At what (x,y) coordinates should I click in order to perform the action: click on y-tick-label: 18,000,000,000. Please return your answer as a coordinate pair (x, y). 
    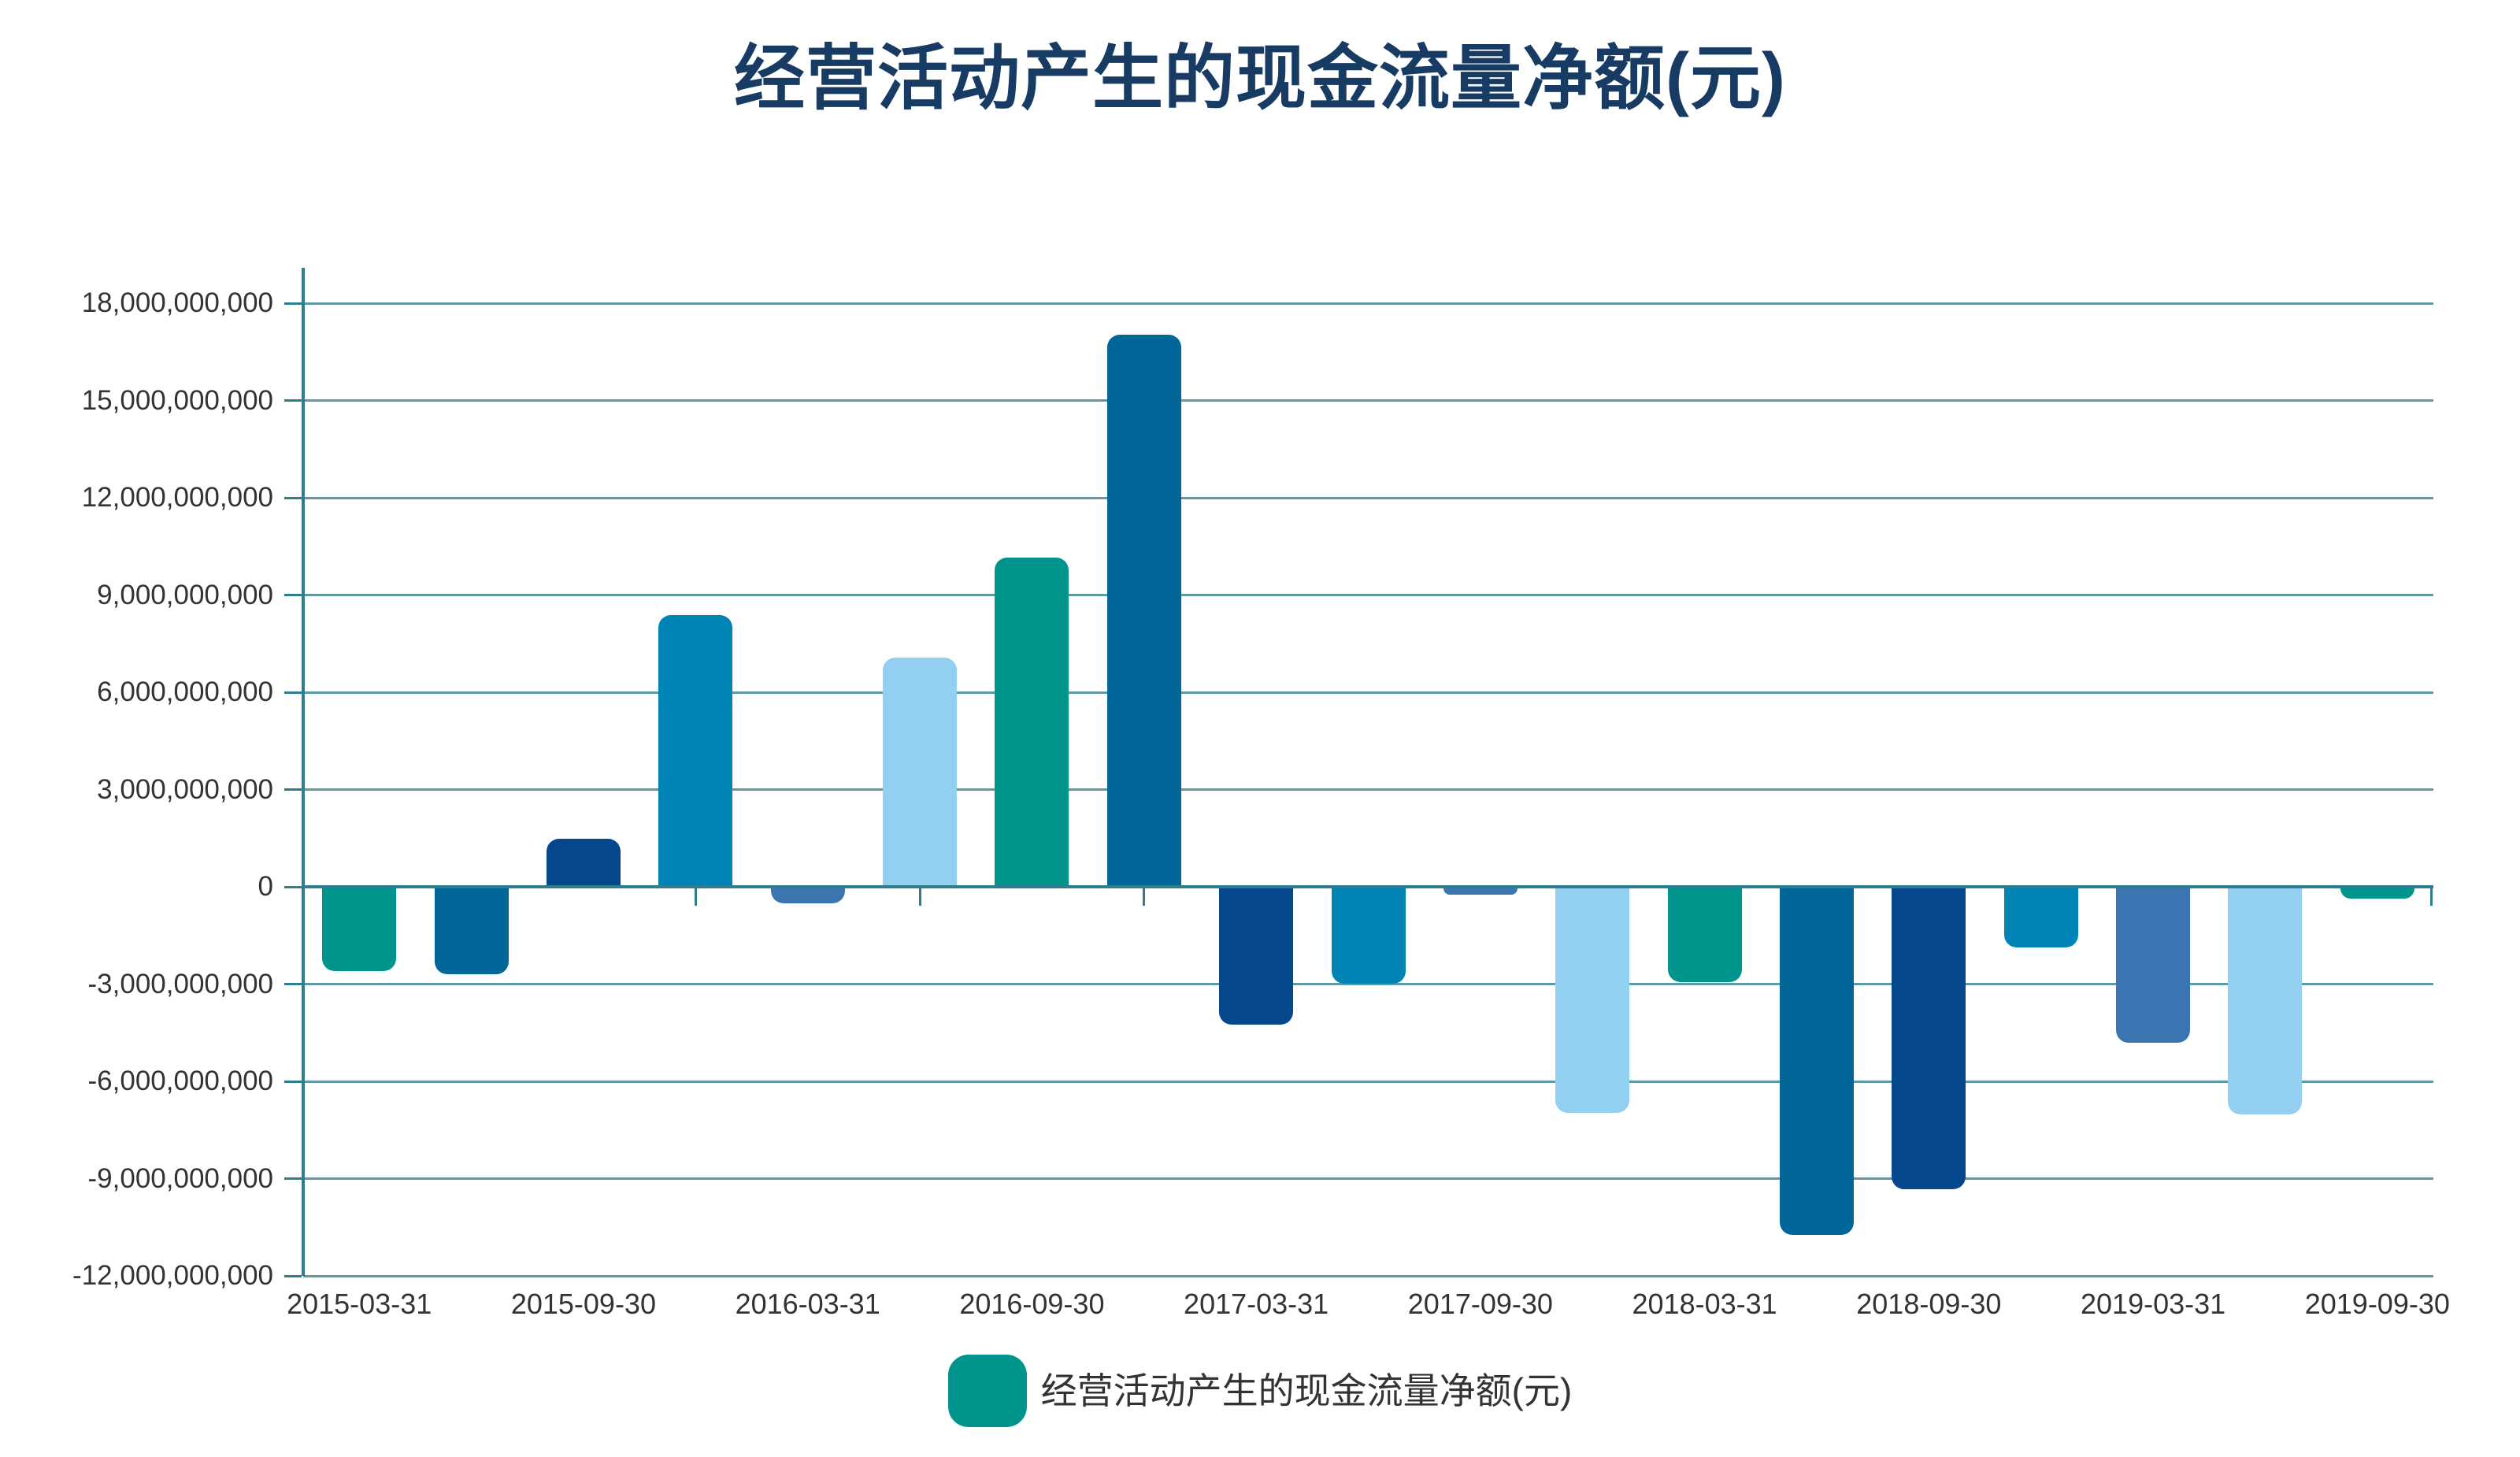
    Looking at the image, I should click on (177, 302).